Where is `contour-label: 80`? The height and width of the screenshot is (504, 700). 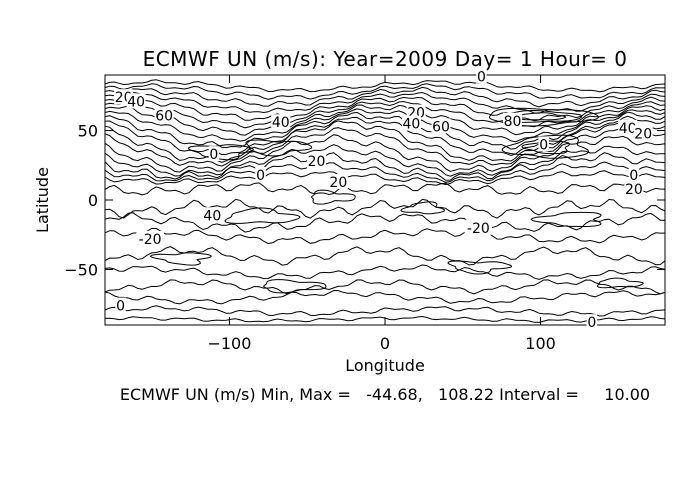
contour-label: 80 is located at coordinates (513, 122).